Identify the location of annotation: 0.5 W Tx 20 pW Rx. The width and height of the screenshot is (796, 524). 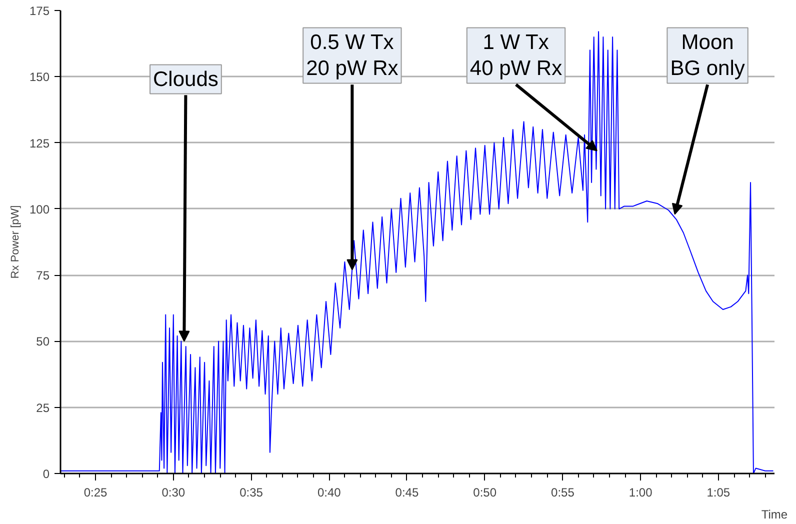
(352, 55).